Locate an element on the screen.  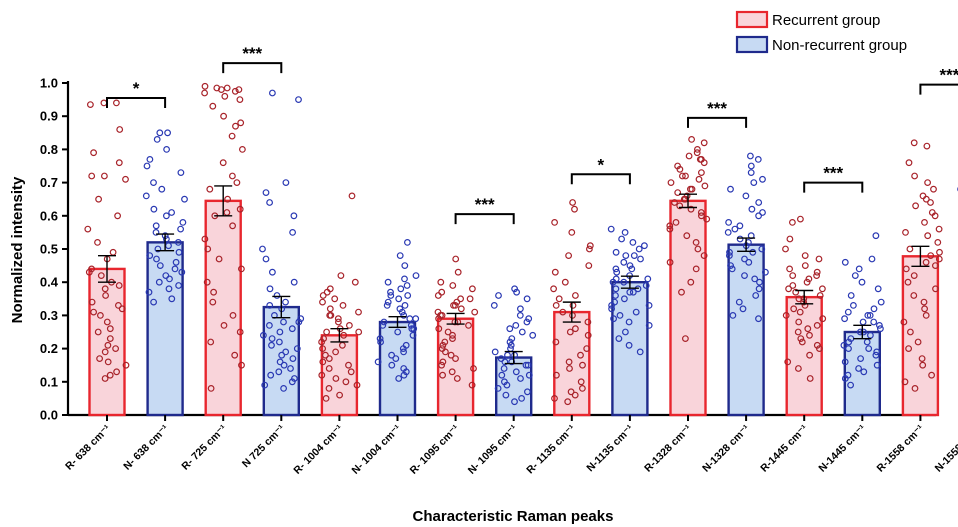
y-tick-label: 0.6 is located at coordinates (49, 215).